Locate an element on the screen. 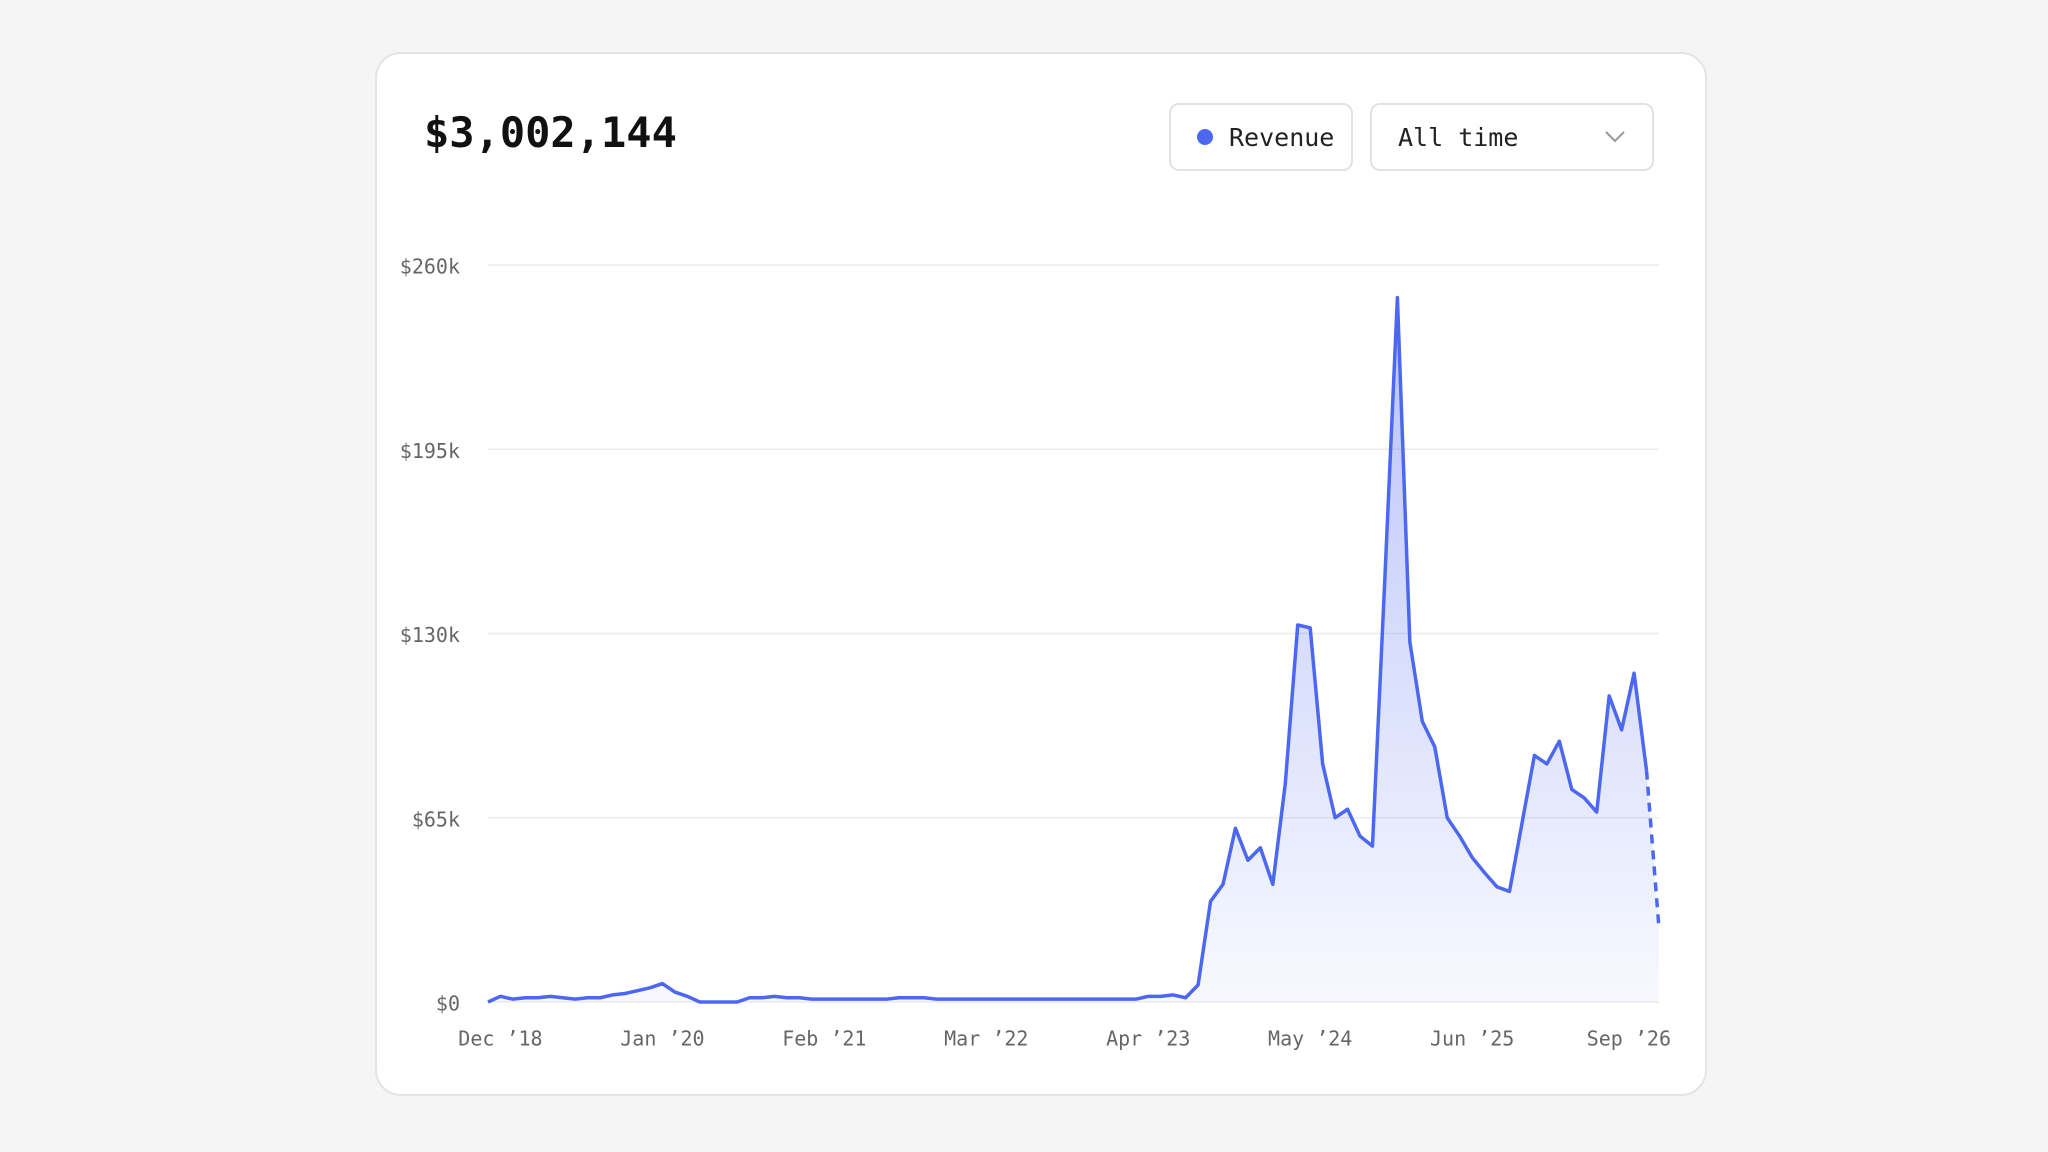 The height and width of the screenshot is (1152, 2048). y-tick-label: $0 is located at coordinates (448, 1004).